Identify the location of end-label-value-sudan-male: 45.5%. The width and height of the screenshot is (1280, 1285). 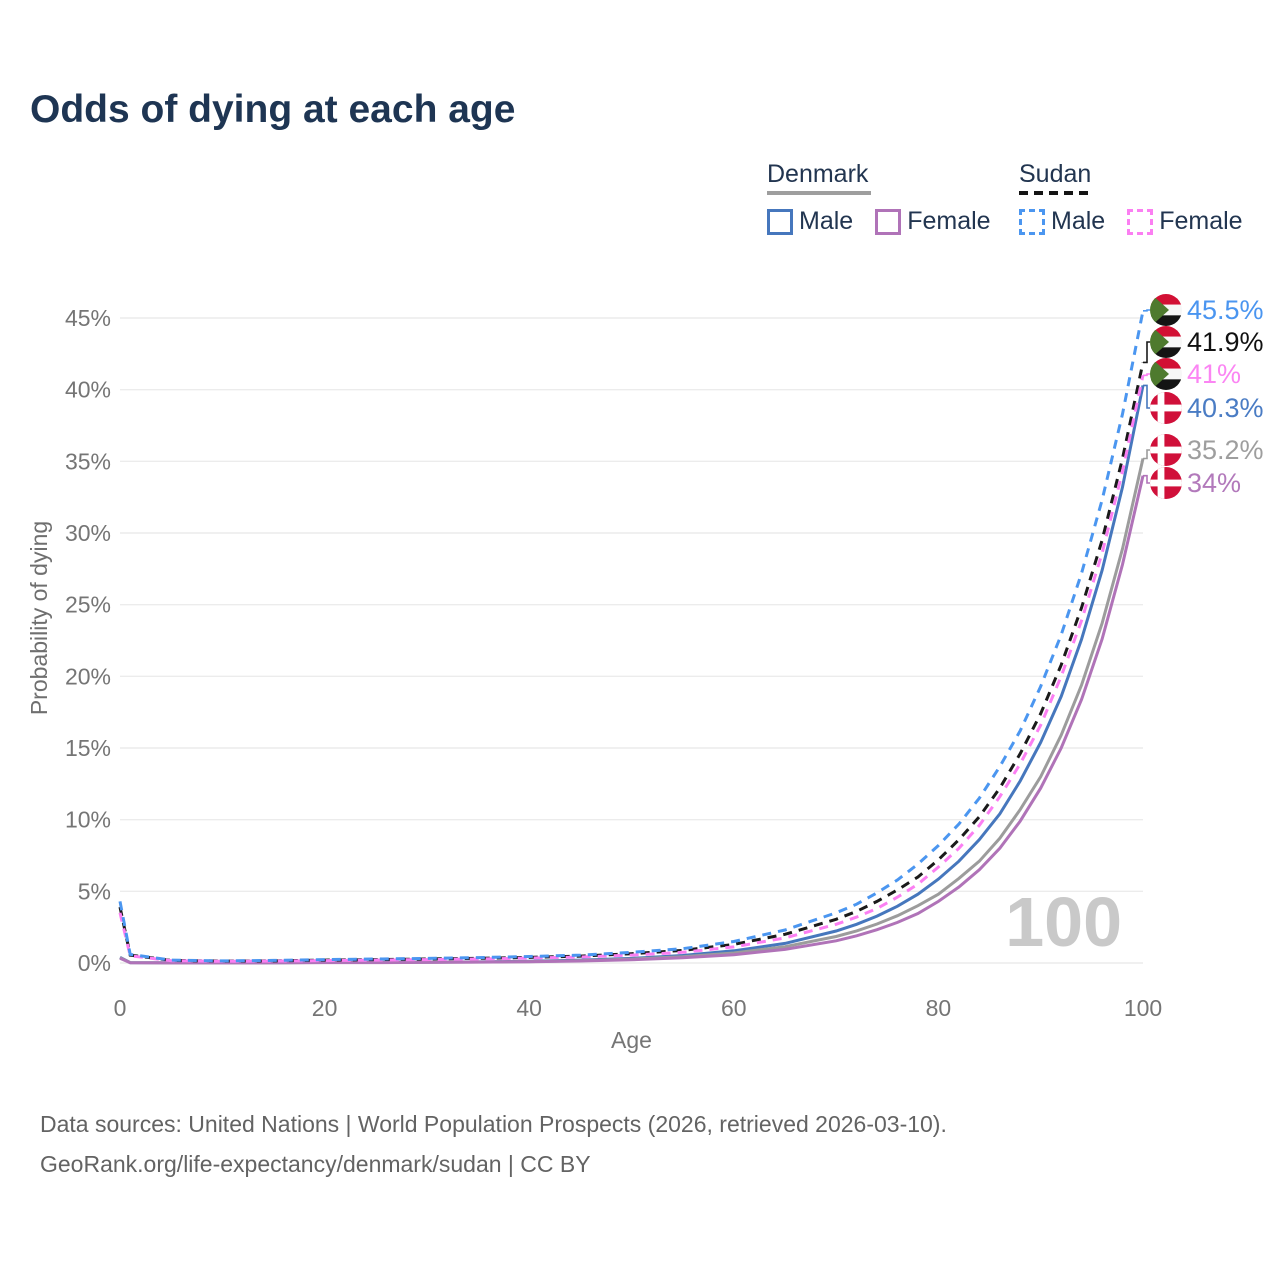
(1225, 310).